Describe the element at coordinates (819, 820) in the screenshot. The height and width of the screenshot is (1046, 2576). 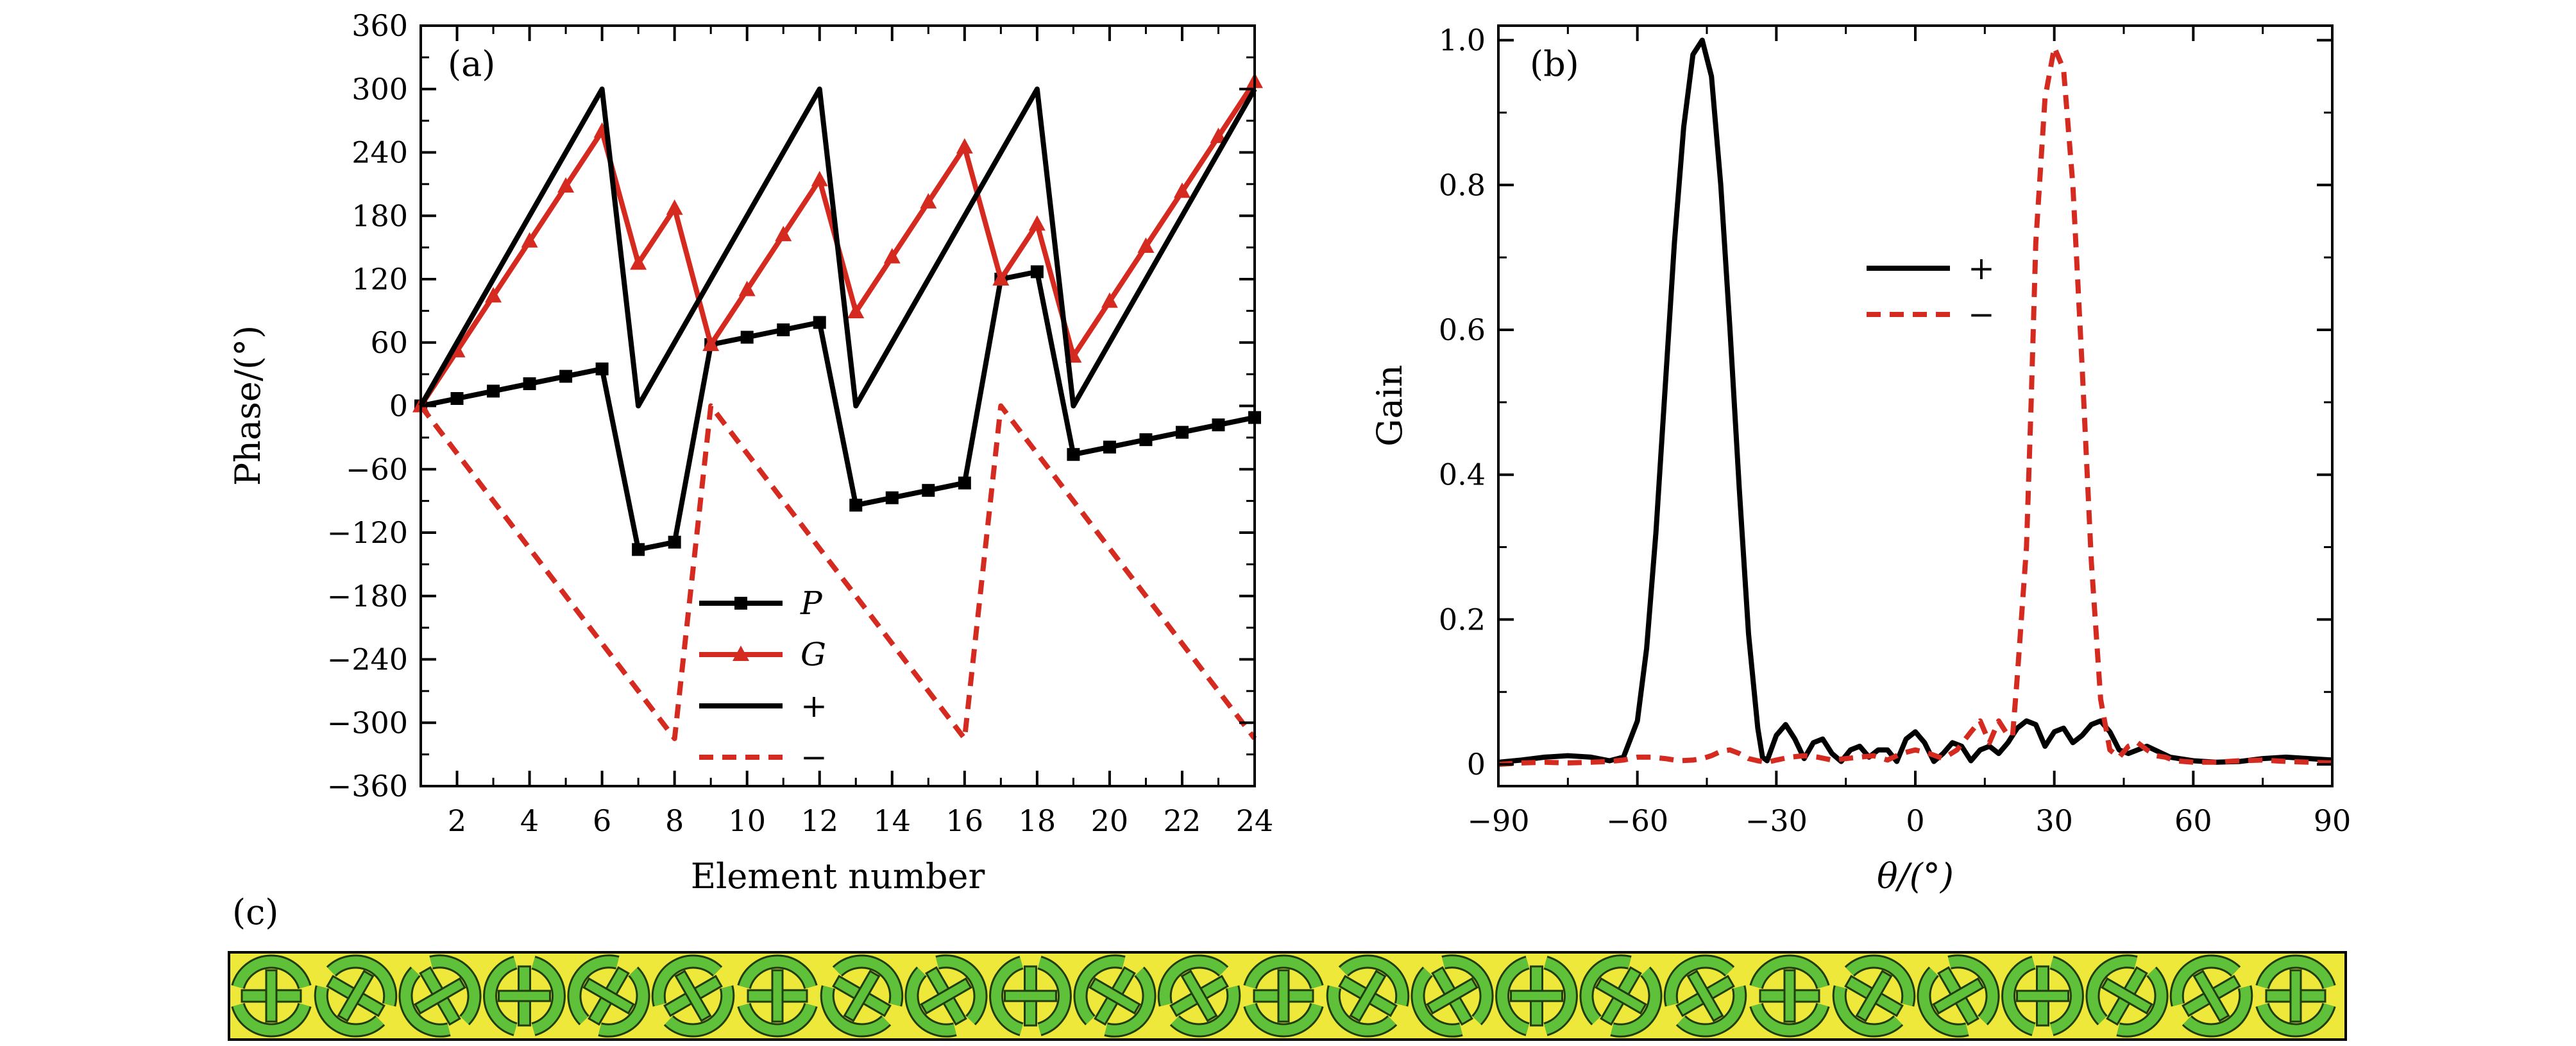
I see `x-tick-label: 12` at that location.